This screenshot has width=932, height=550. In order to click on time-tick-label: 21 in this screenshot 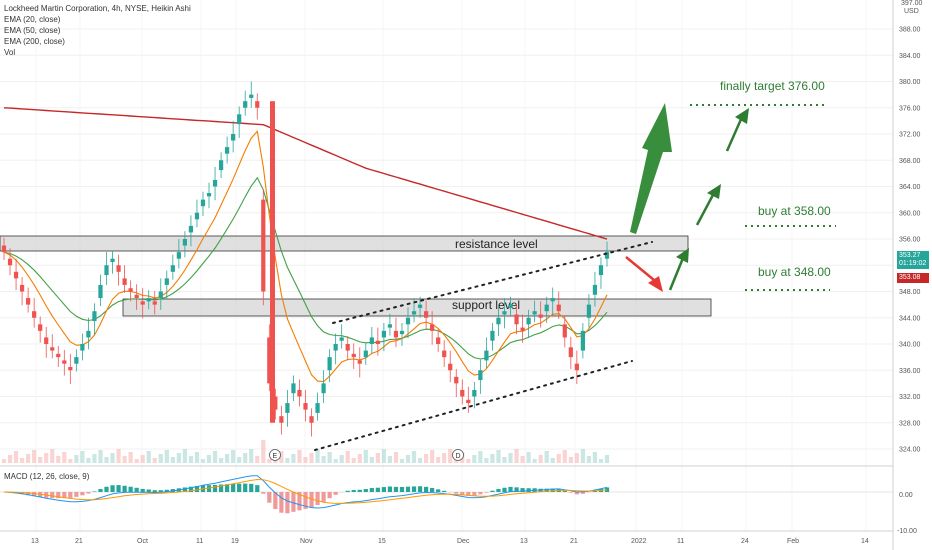, I will do `click(79, 541)`.